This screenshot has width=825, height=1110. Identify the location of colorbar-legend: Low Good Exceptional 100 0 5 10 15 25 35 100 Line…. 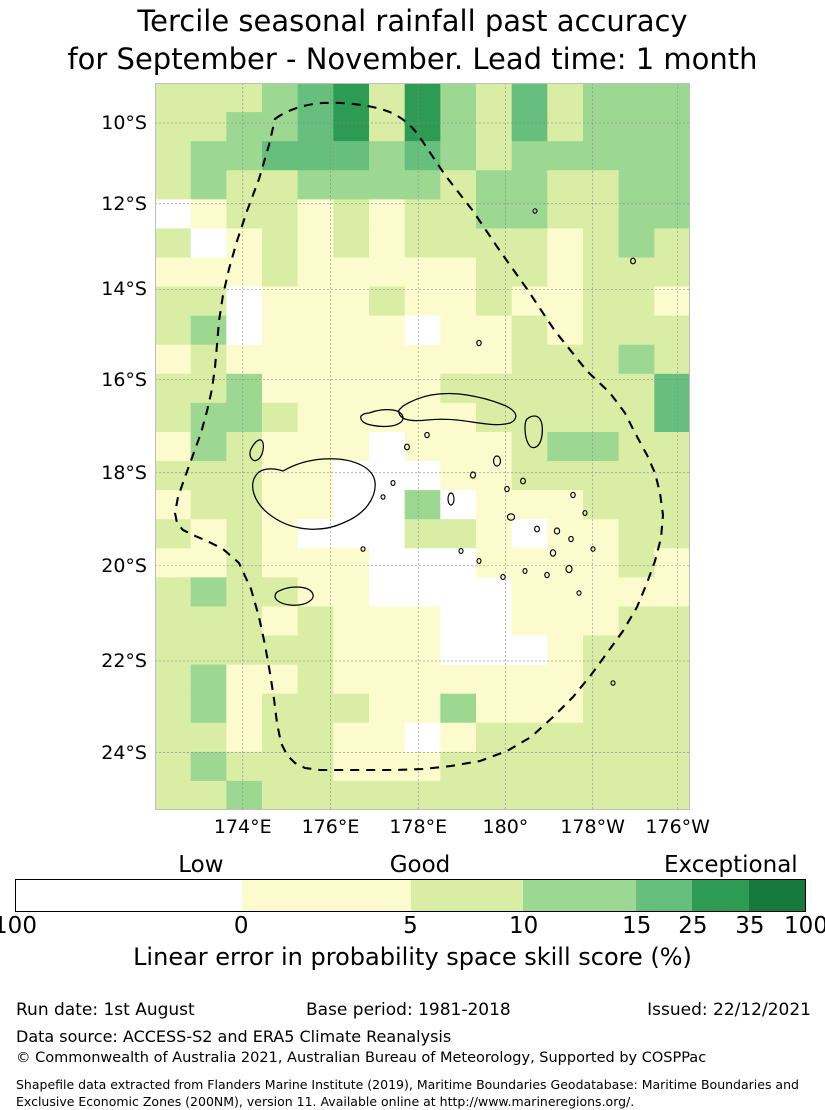
(412, 911).